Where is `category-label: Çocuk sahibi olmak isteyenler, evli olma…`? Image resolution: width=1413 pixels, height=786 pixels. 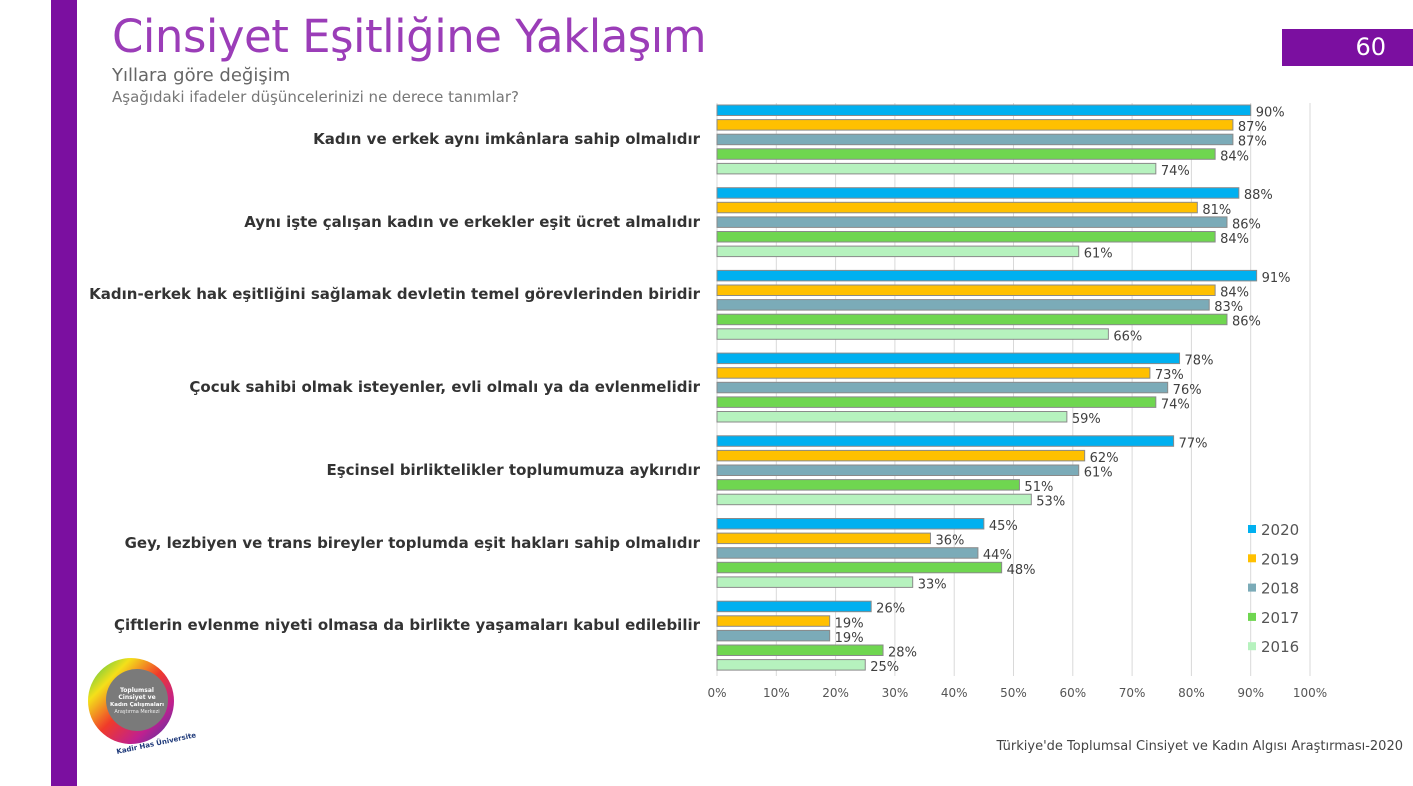
category-label: Çocuk sahibi olmak isteyenler, evli olma… is located at coordinates (444, 387).